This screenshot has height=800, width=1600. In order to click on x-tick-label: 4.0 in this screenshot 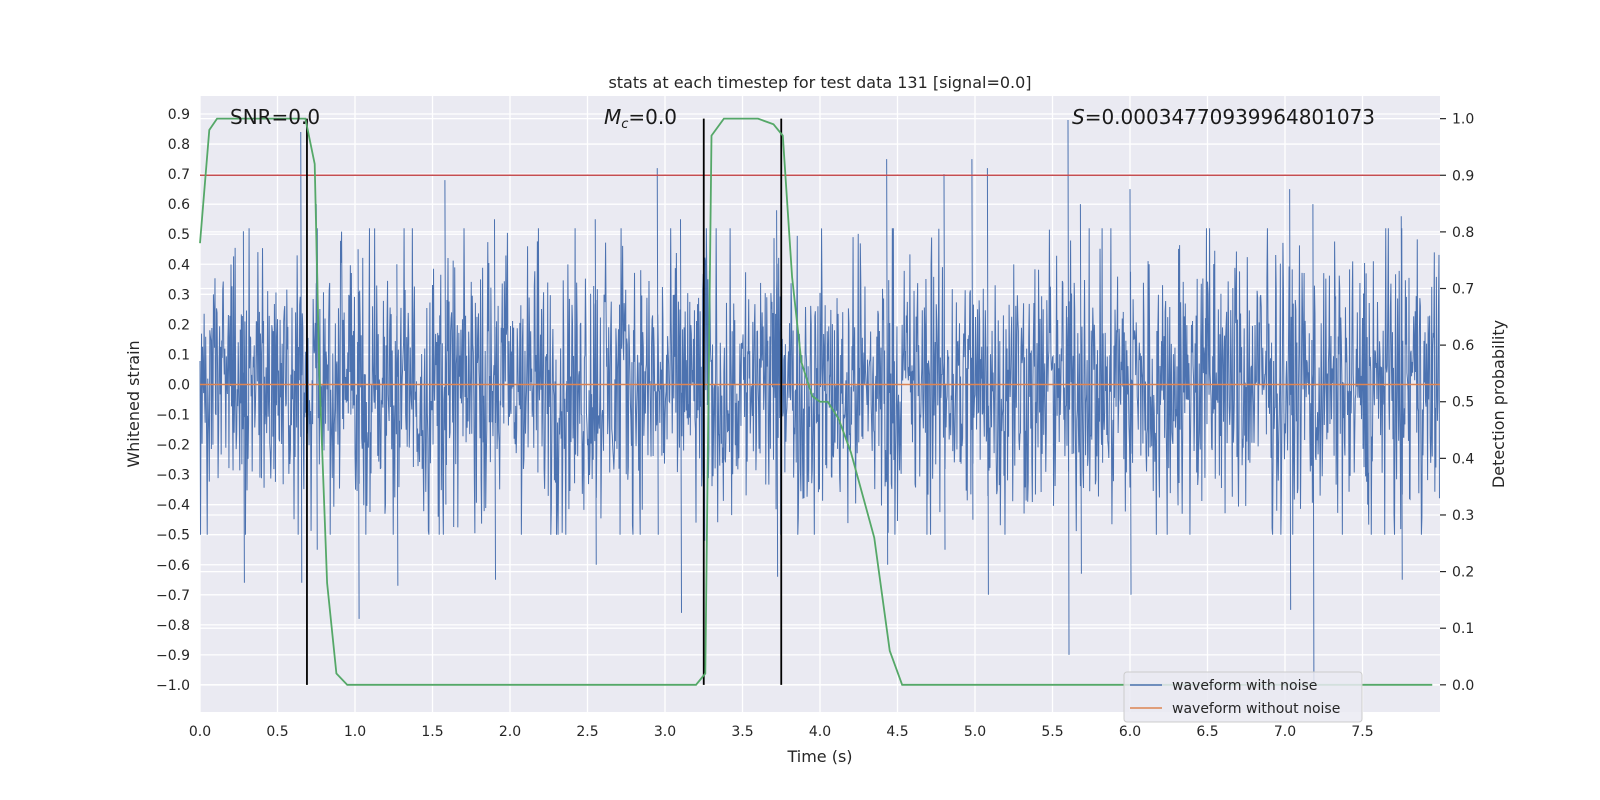, I will do `click(820, 732)`.